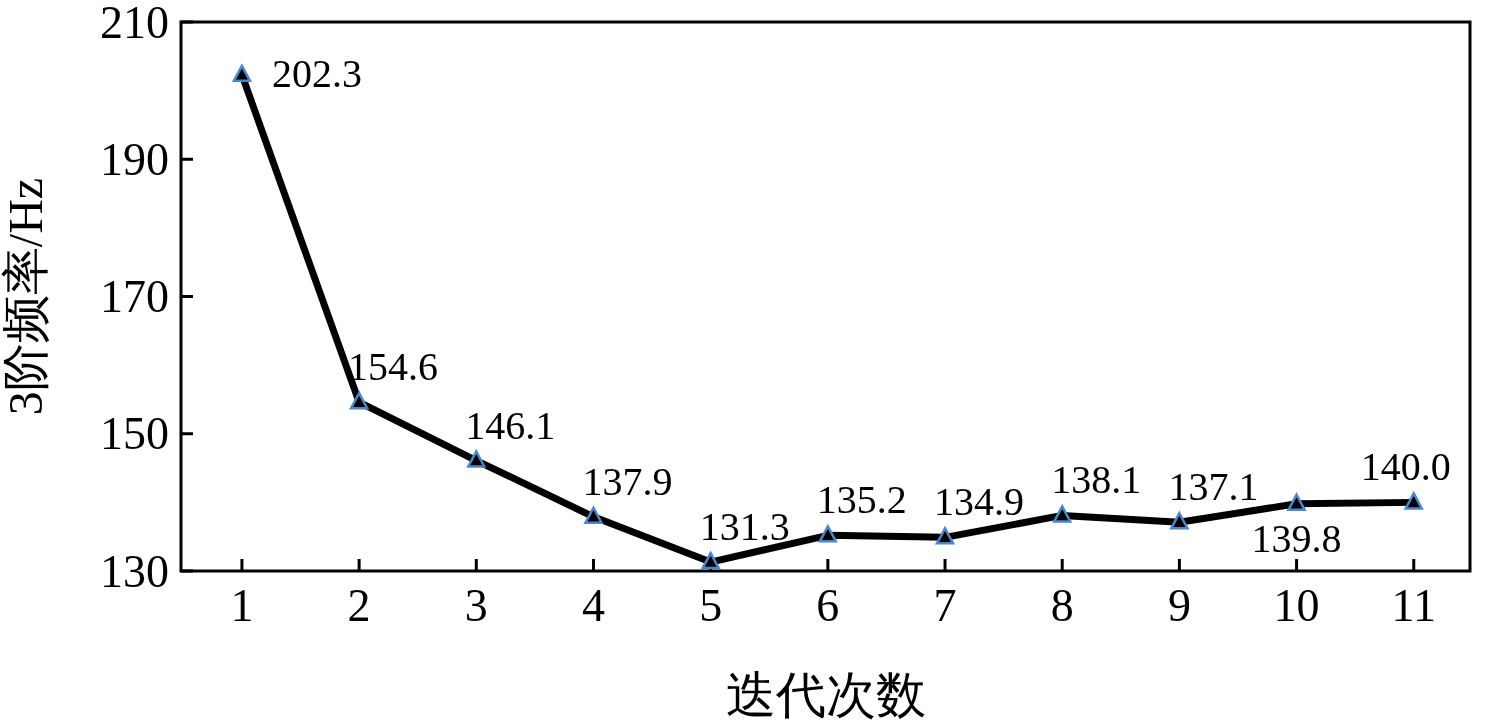  What do you see at coordinates (945, 605) in the screenshot?
I see `x-tick-label: 7` at bounding box center [945, 605].